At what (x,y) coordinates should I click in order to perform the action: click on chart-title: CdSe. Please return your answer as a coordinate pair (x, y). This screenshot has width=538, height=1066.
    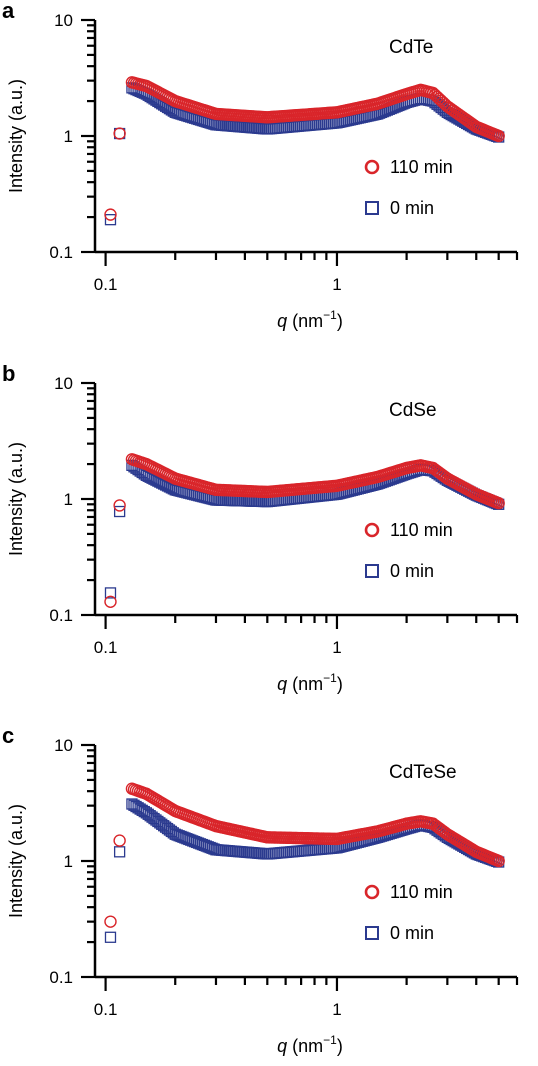
    Looking at the image, I should click on (413, 410).